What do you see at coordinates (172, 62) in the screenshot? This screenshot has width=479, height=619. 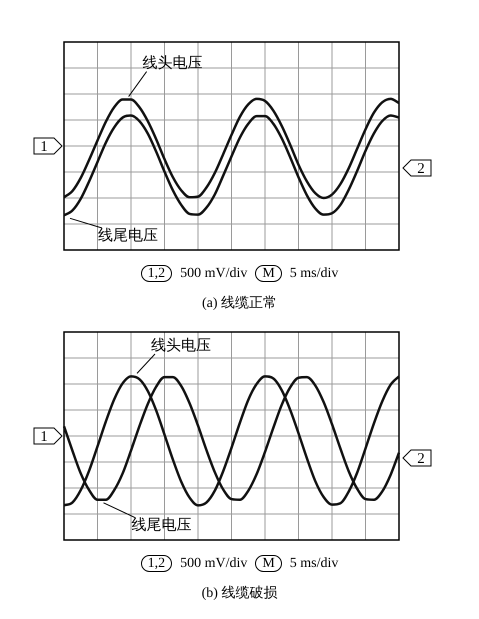 I see `text: 线头电压` at bounding box center [172, 62].